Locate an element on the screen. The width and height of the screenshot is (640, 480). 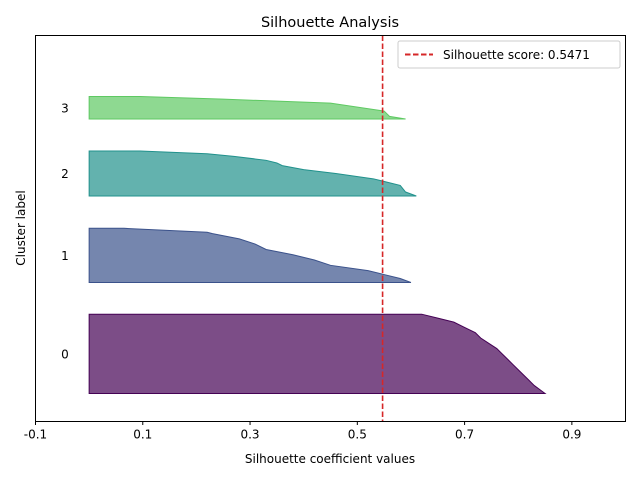
cluster-1-label: 1 is located at coordinates (65, 256).